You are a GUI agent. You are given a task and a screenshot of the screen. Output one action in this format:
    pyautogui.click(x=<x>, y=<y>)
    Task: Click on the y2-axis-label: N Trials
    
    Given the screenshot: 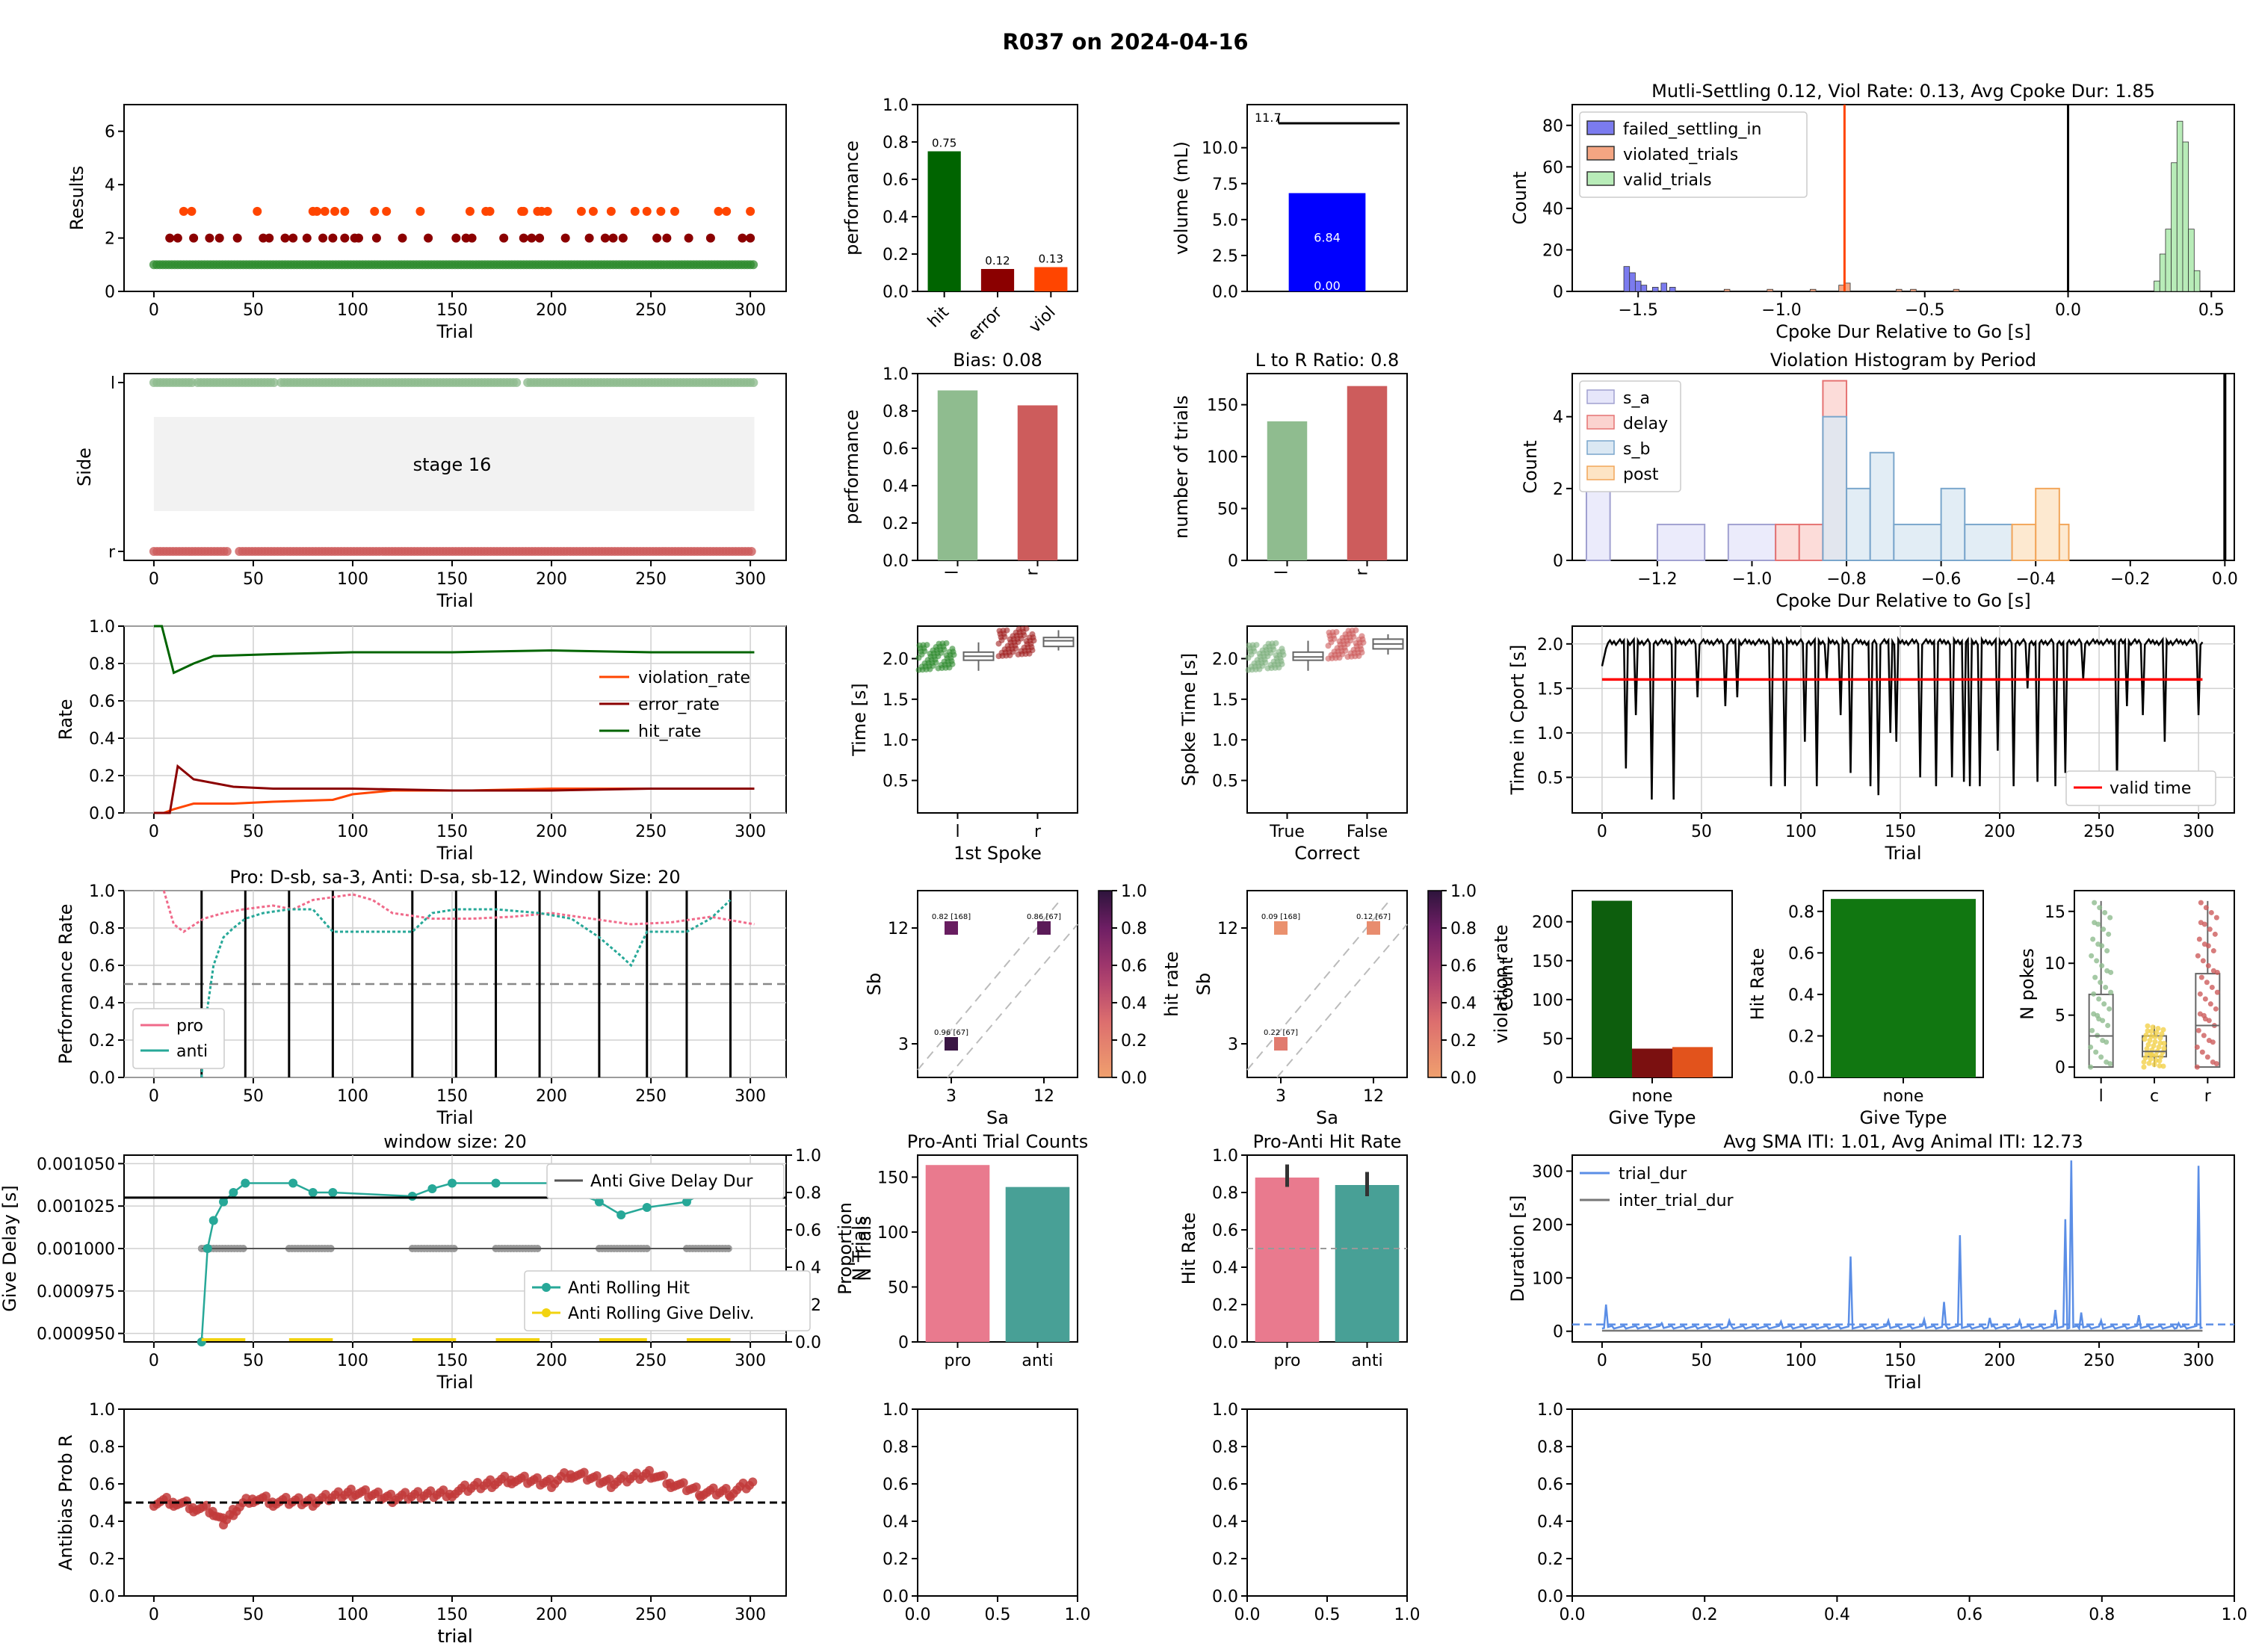 What is the action you would take?
    pyautogui.click(x=864, y=1248)
    